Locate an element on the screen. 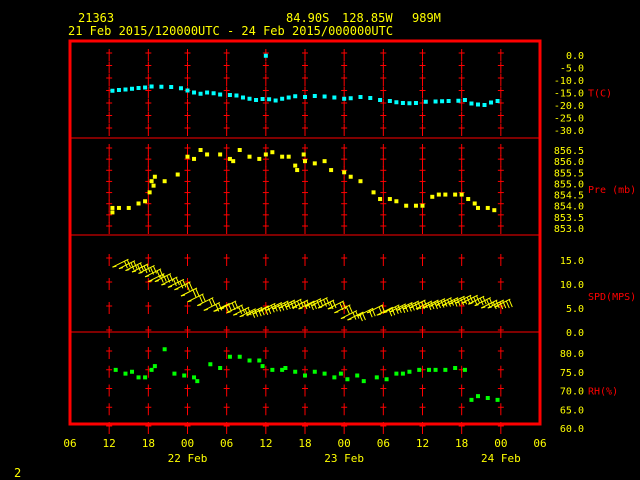 This screenshot has width=640, height=480. y-tick-label: 75.0 is located at coordinates (572, 373).